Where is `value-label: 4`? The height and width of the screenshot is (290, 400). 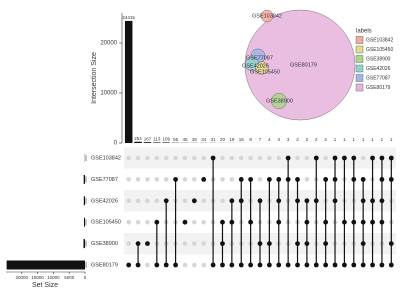
value-label: 4 is located at coordinates (269, 139).